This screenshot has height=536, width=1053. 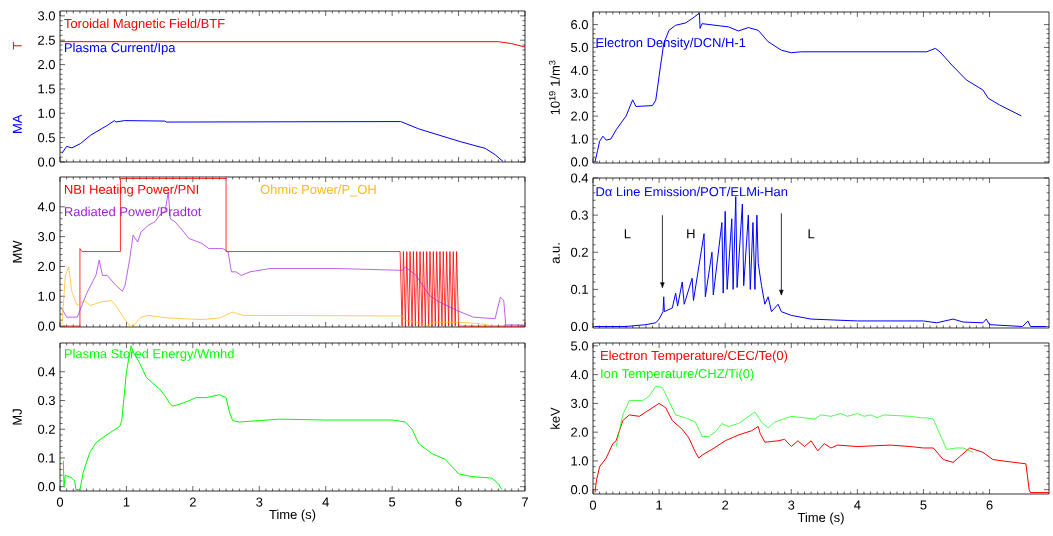 I want to click on text: Ohmic Power/P_OH, so click(x=318, y=190).